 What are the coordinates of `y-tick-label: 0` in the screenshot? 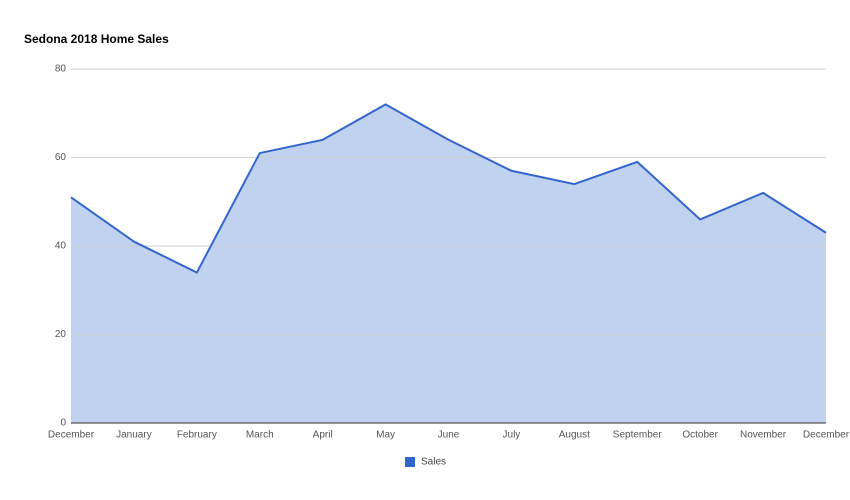 It's located at (63, 423).